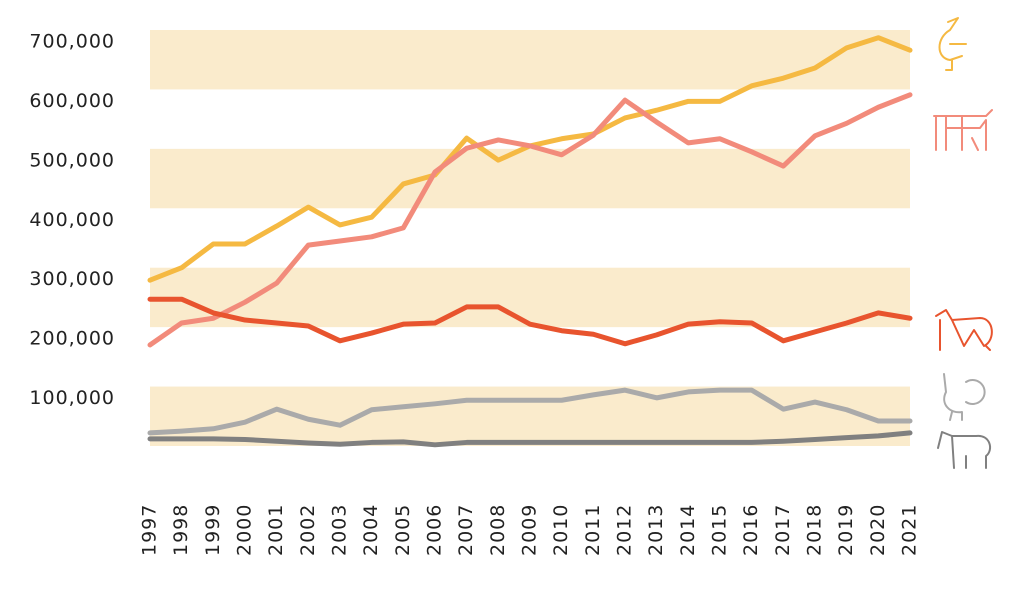  What do you see at coordinates (72, 160) in the screenshot?
I see `y-tick-label: 500,000` at bounding box center [72, 160].